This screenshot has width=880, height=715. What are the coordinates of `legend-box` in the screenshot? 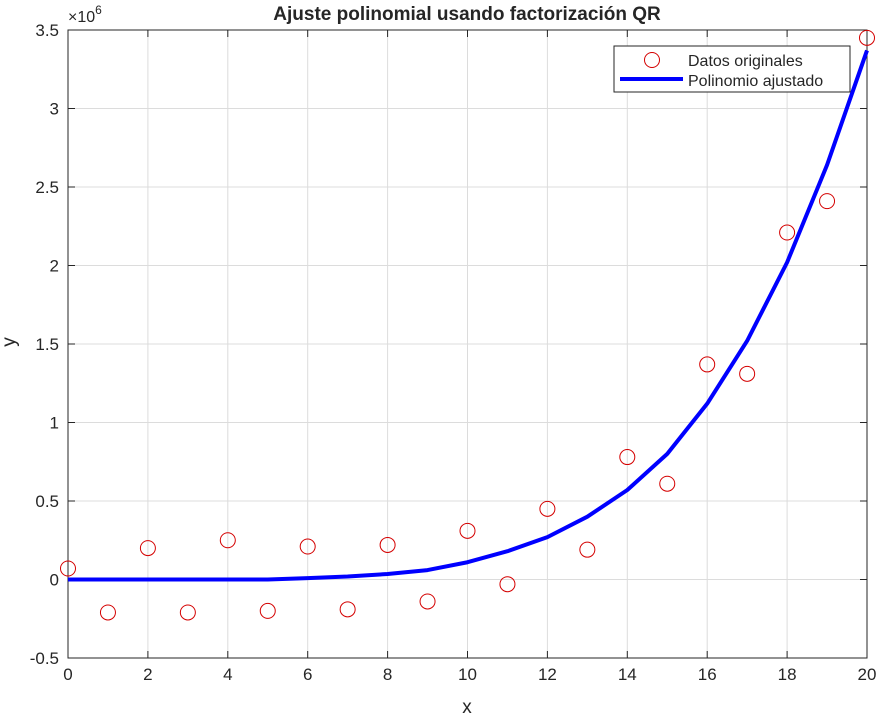 It's located at (732, 69).